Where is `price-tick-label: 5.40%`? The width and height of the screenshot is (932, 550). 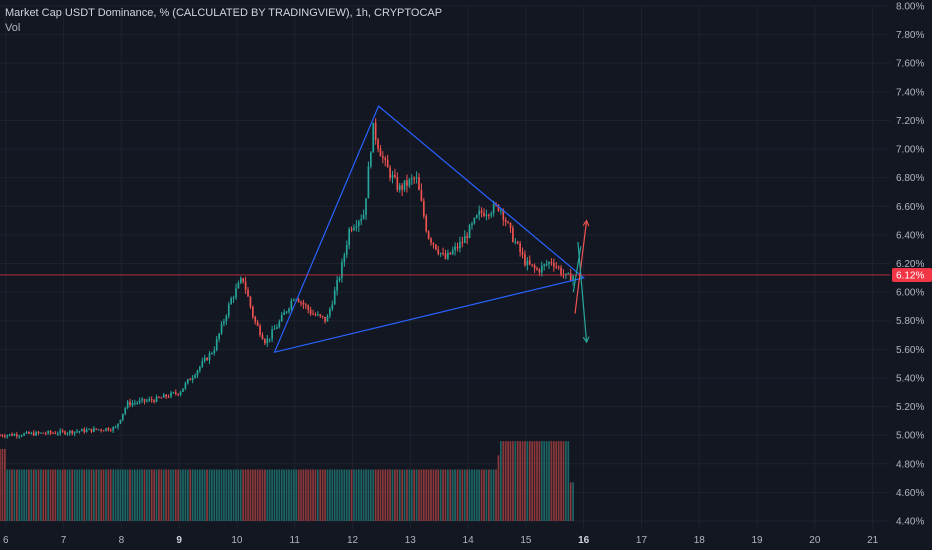 price-tick-label: 5.40% is located at coordinates (910, 378).